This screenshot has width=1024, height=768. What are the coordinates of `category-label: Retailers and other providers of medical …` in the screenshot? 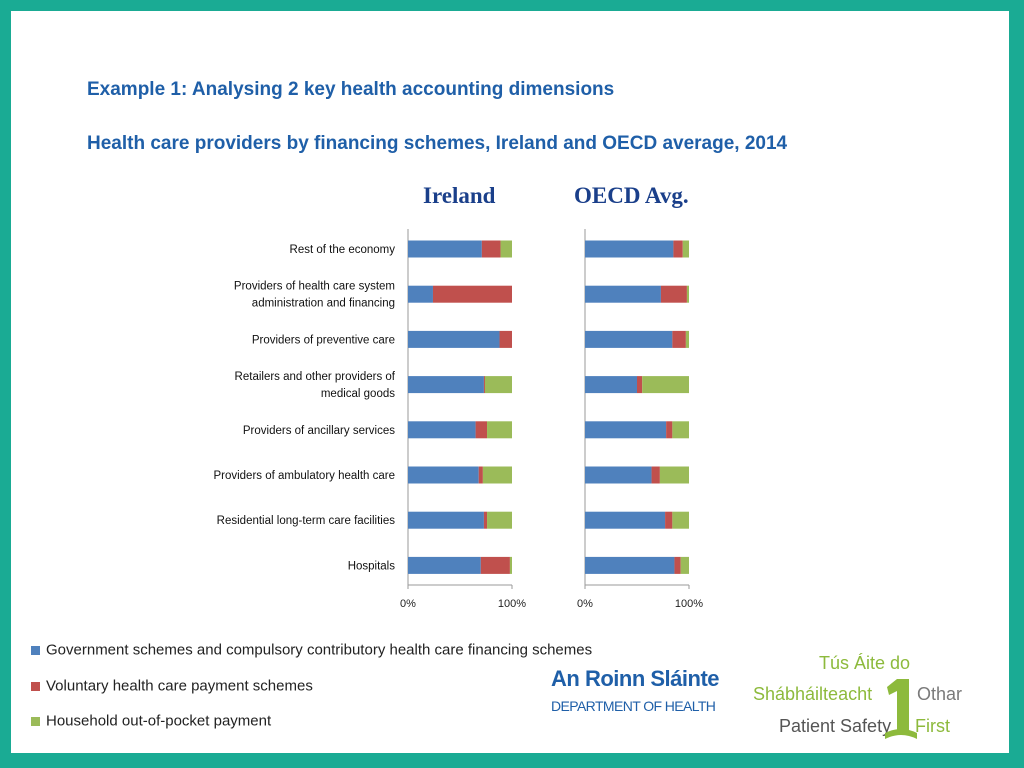 It's located at (315, 385).